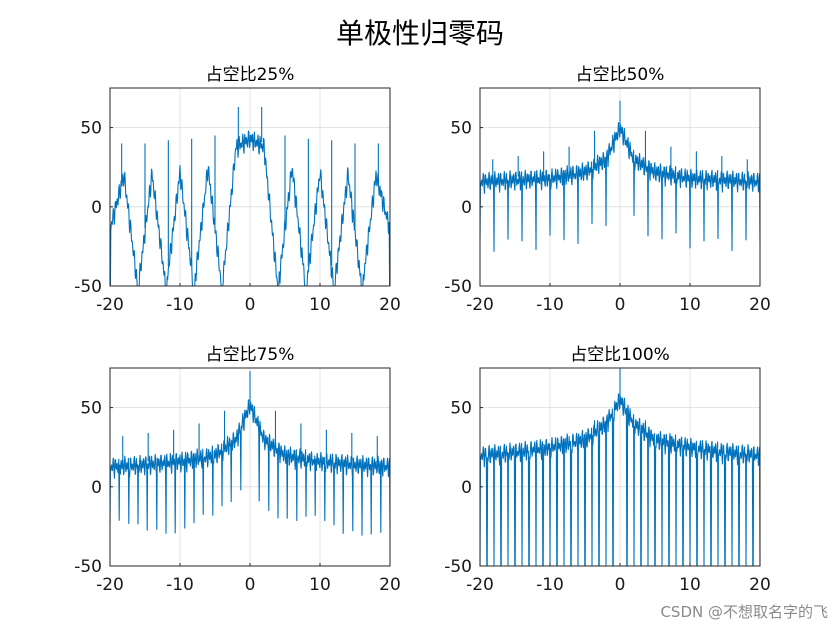 The image size is (840, 630). I want to click on subplot-title: 占空比75%, so click(250, 355).